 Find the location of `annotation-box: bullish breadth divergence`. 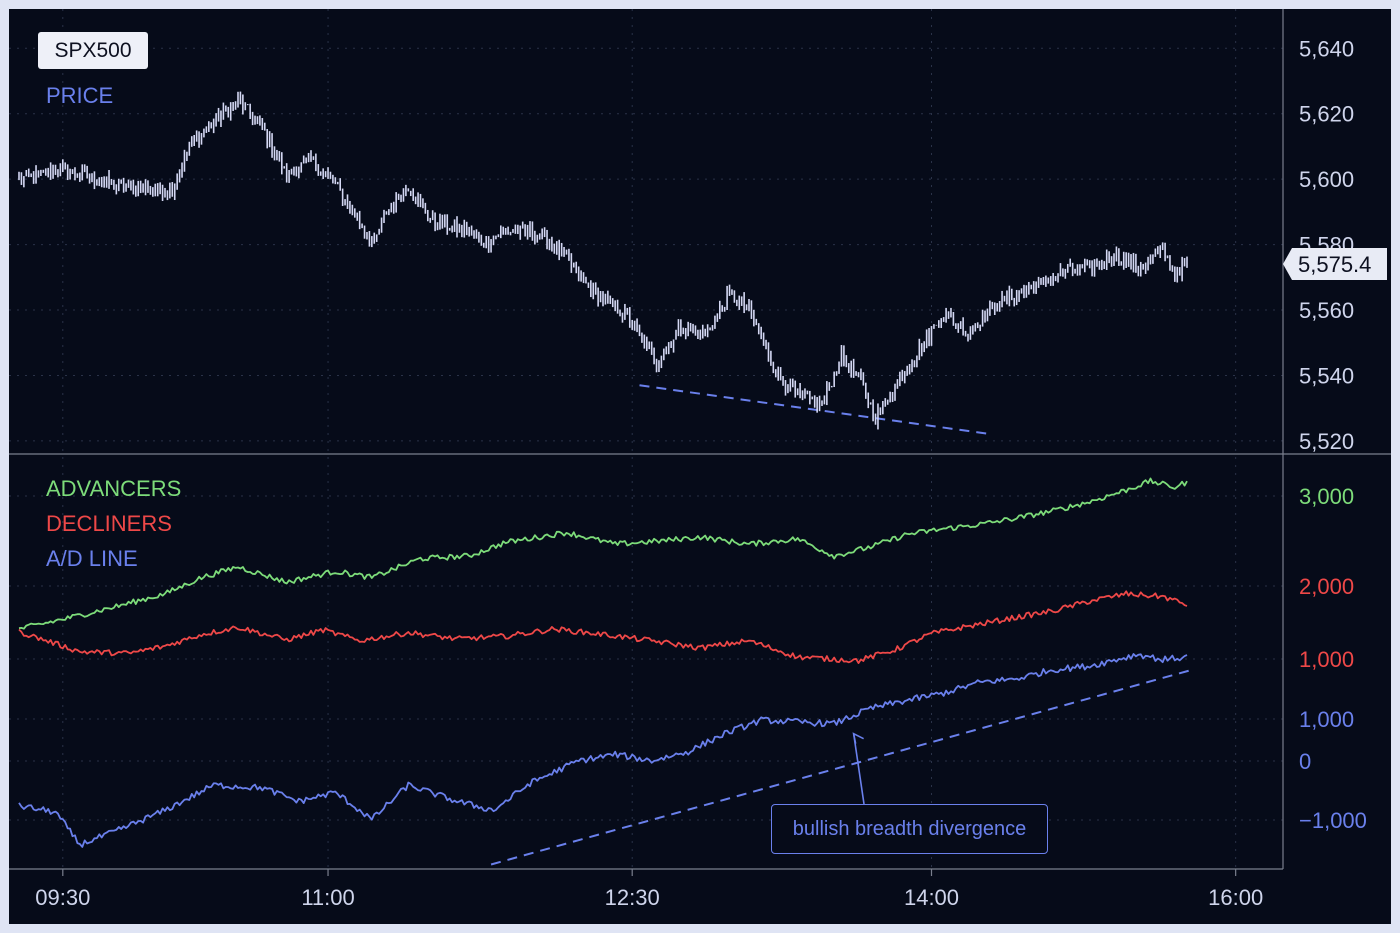

annotation-box: bullish breadth divergence is located at coordinates (909, 829).